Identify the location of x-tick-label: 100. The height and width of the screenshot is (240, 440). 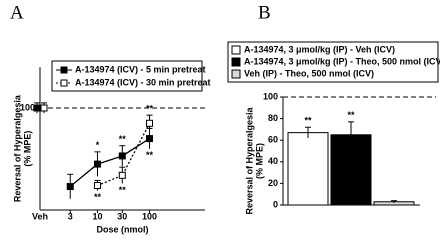
(149, 216).